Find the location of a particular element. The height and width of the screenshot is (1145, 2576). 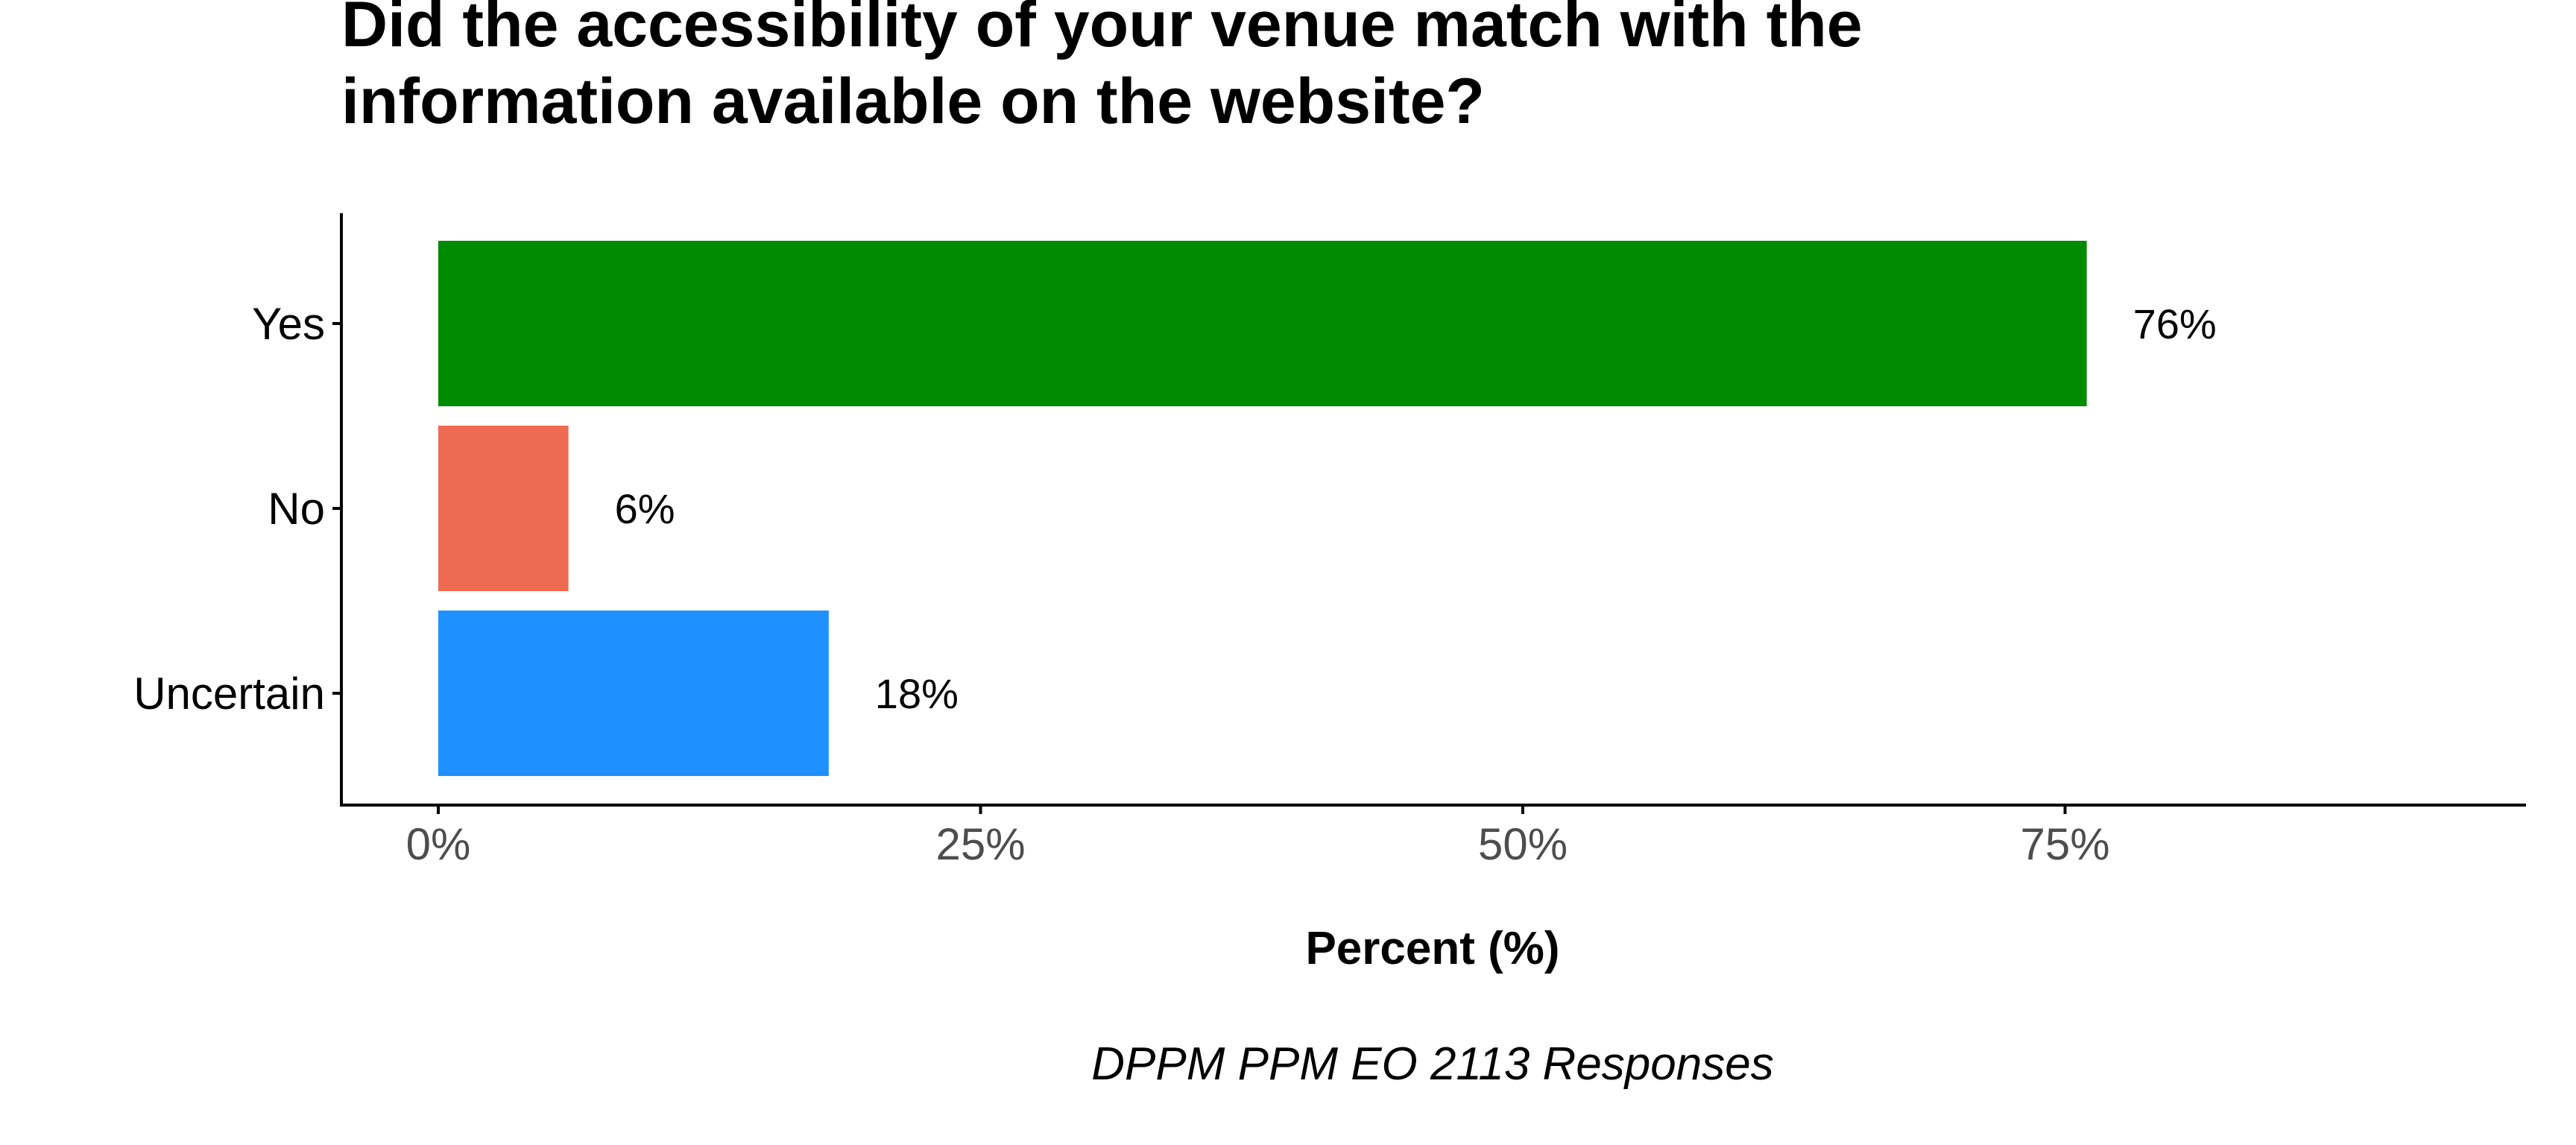

data-label-uncertain: 18% is located at coordinates (917, 693).